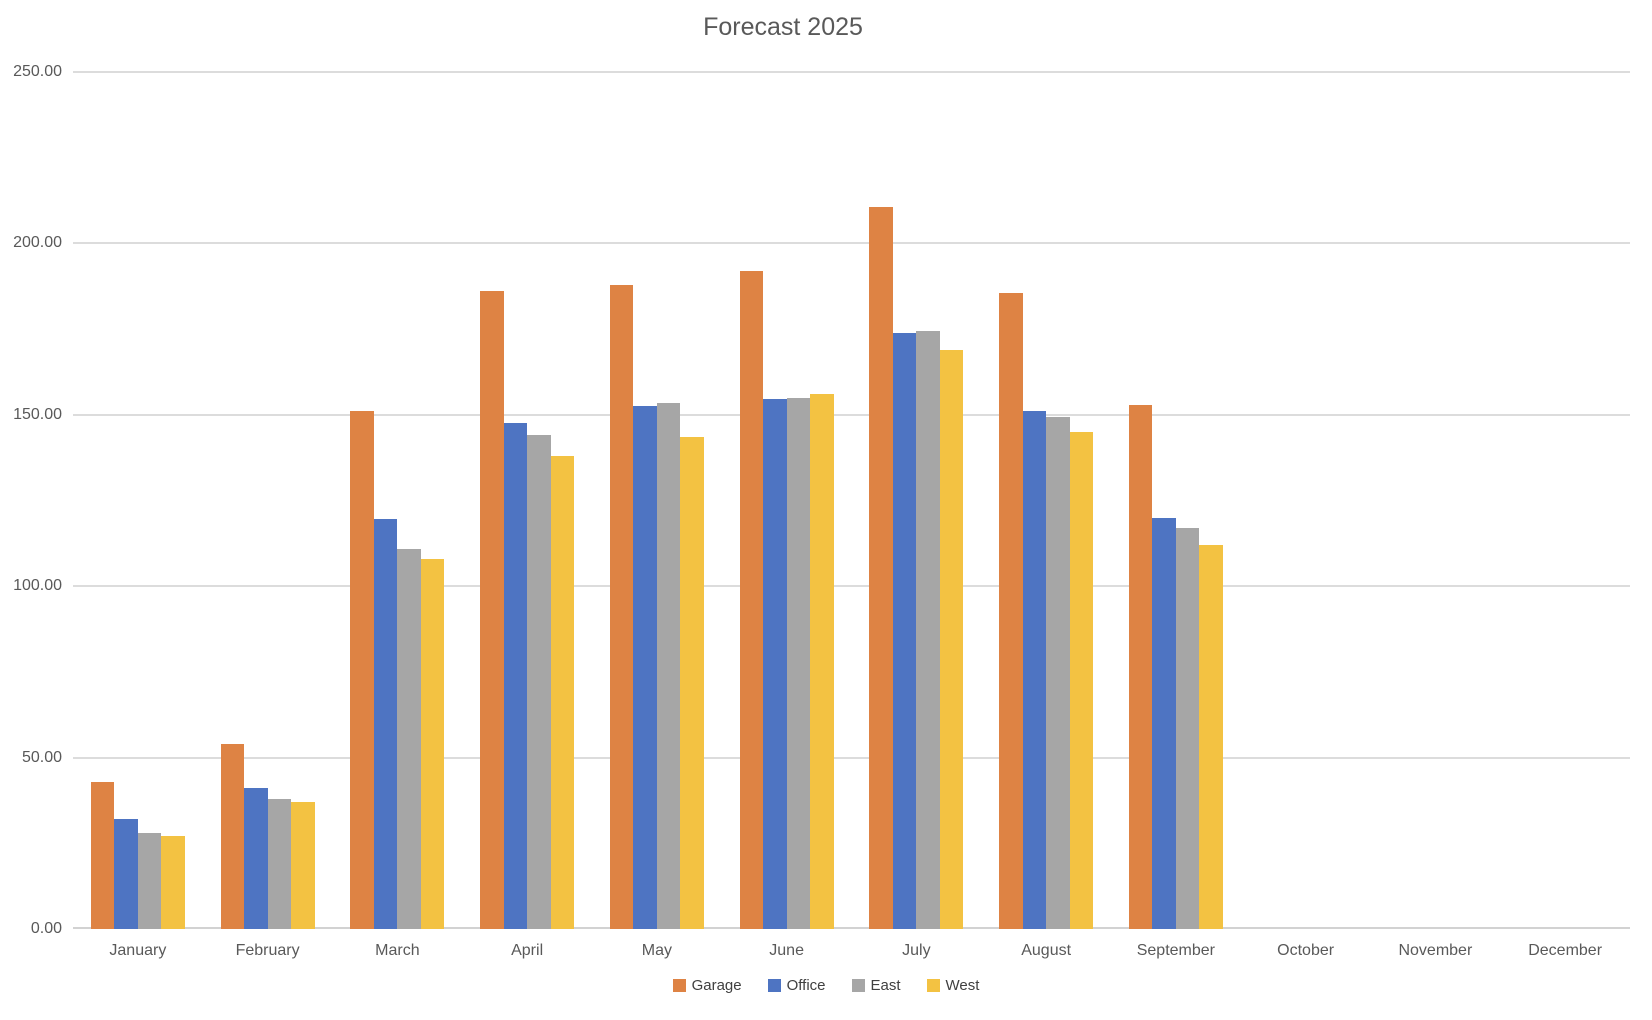 The height and width of the screenshot is (1020, 1652). Describe the element at coordinates (1164, 723) in the screenshot. I see `bar-office-september` at that location.